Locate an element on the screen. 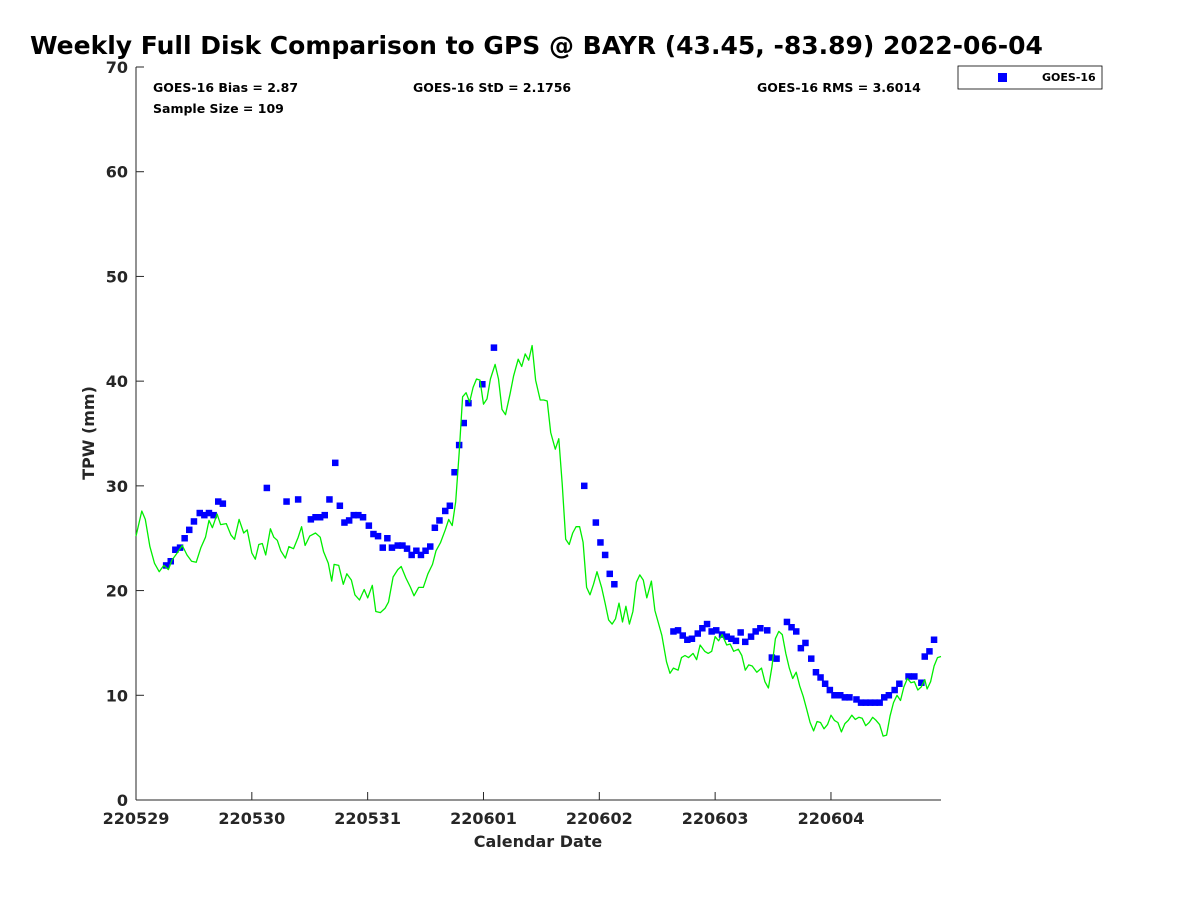 The image size is (1200, 900). rms-stat: GOES-16 RMS = 3.6014 is located at coordinates (839, 87).